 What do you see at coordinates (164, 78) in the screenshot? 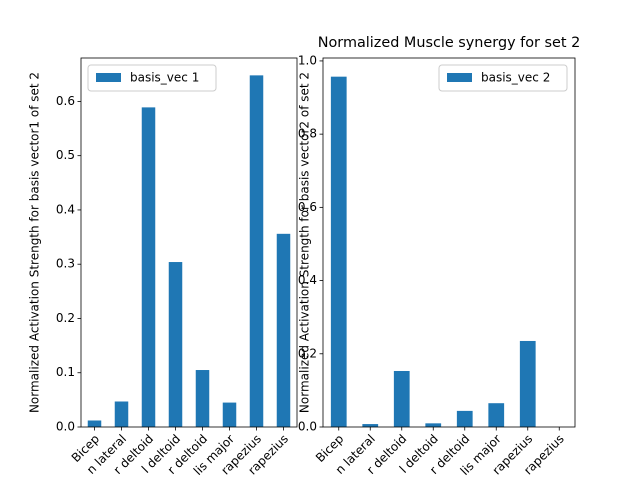
I see `legend-label: basis_vec 1` at bounding box center [164, 78].